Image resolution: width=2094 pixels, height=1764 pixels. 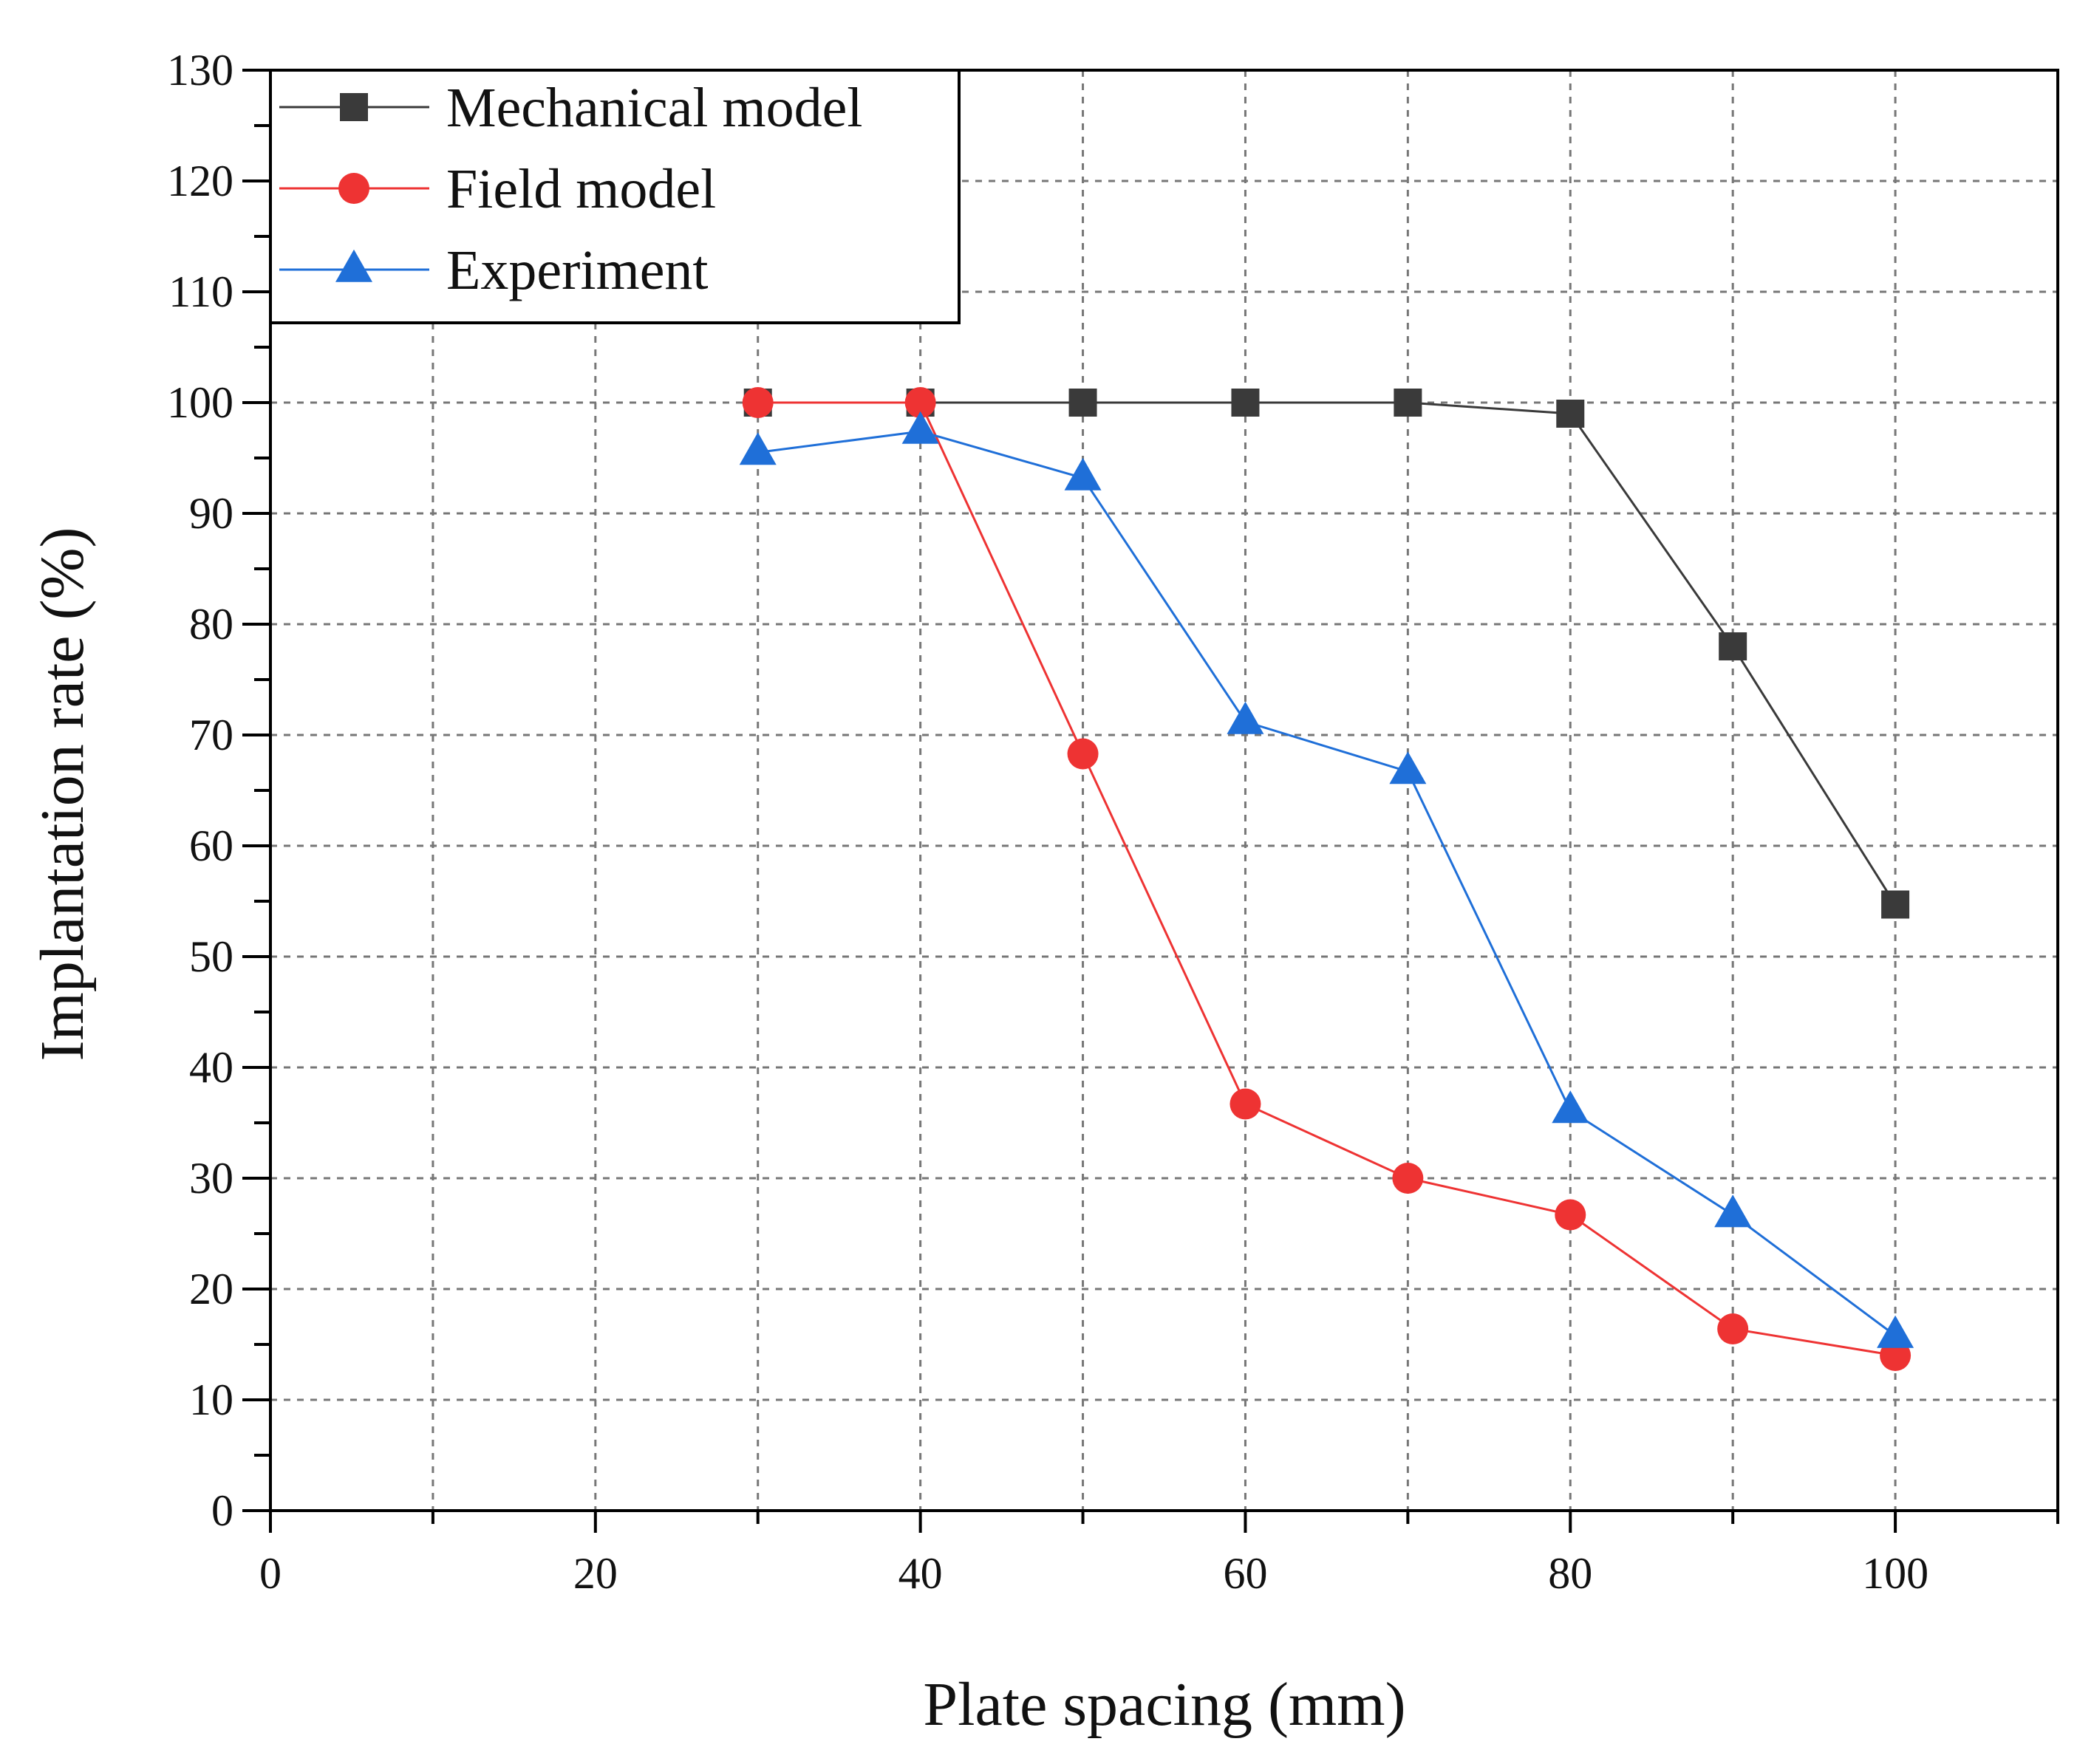 I want to click on y-tick-label: 80, so click(x=211, y=624).